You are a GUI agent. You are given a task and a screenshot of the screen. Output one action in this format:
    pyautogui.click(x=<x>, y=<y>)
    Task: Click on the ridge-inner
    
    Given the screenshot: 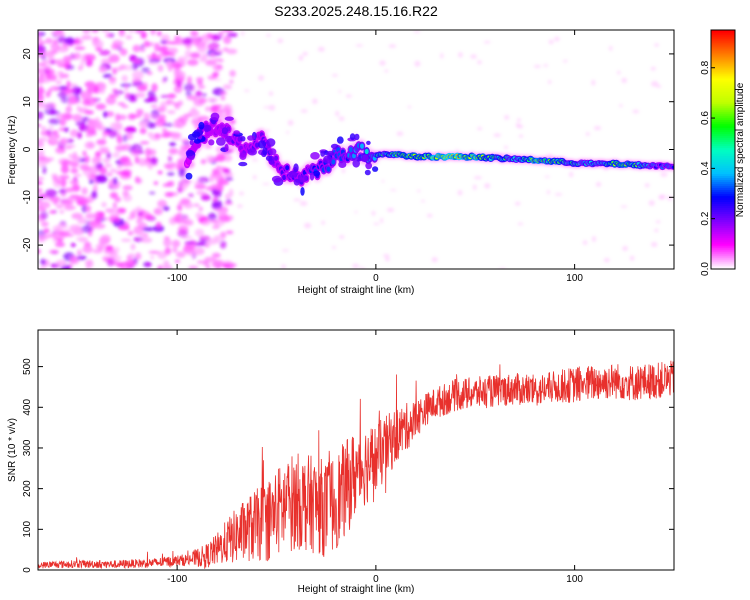 What is the action you would take?
    pyautogui.click(x=362, y=146)
    